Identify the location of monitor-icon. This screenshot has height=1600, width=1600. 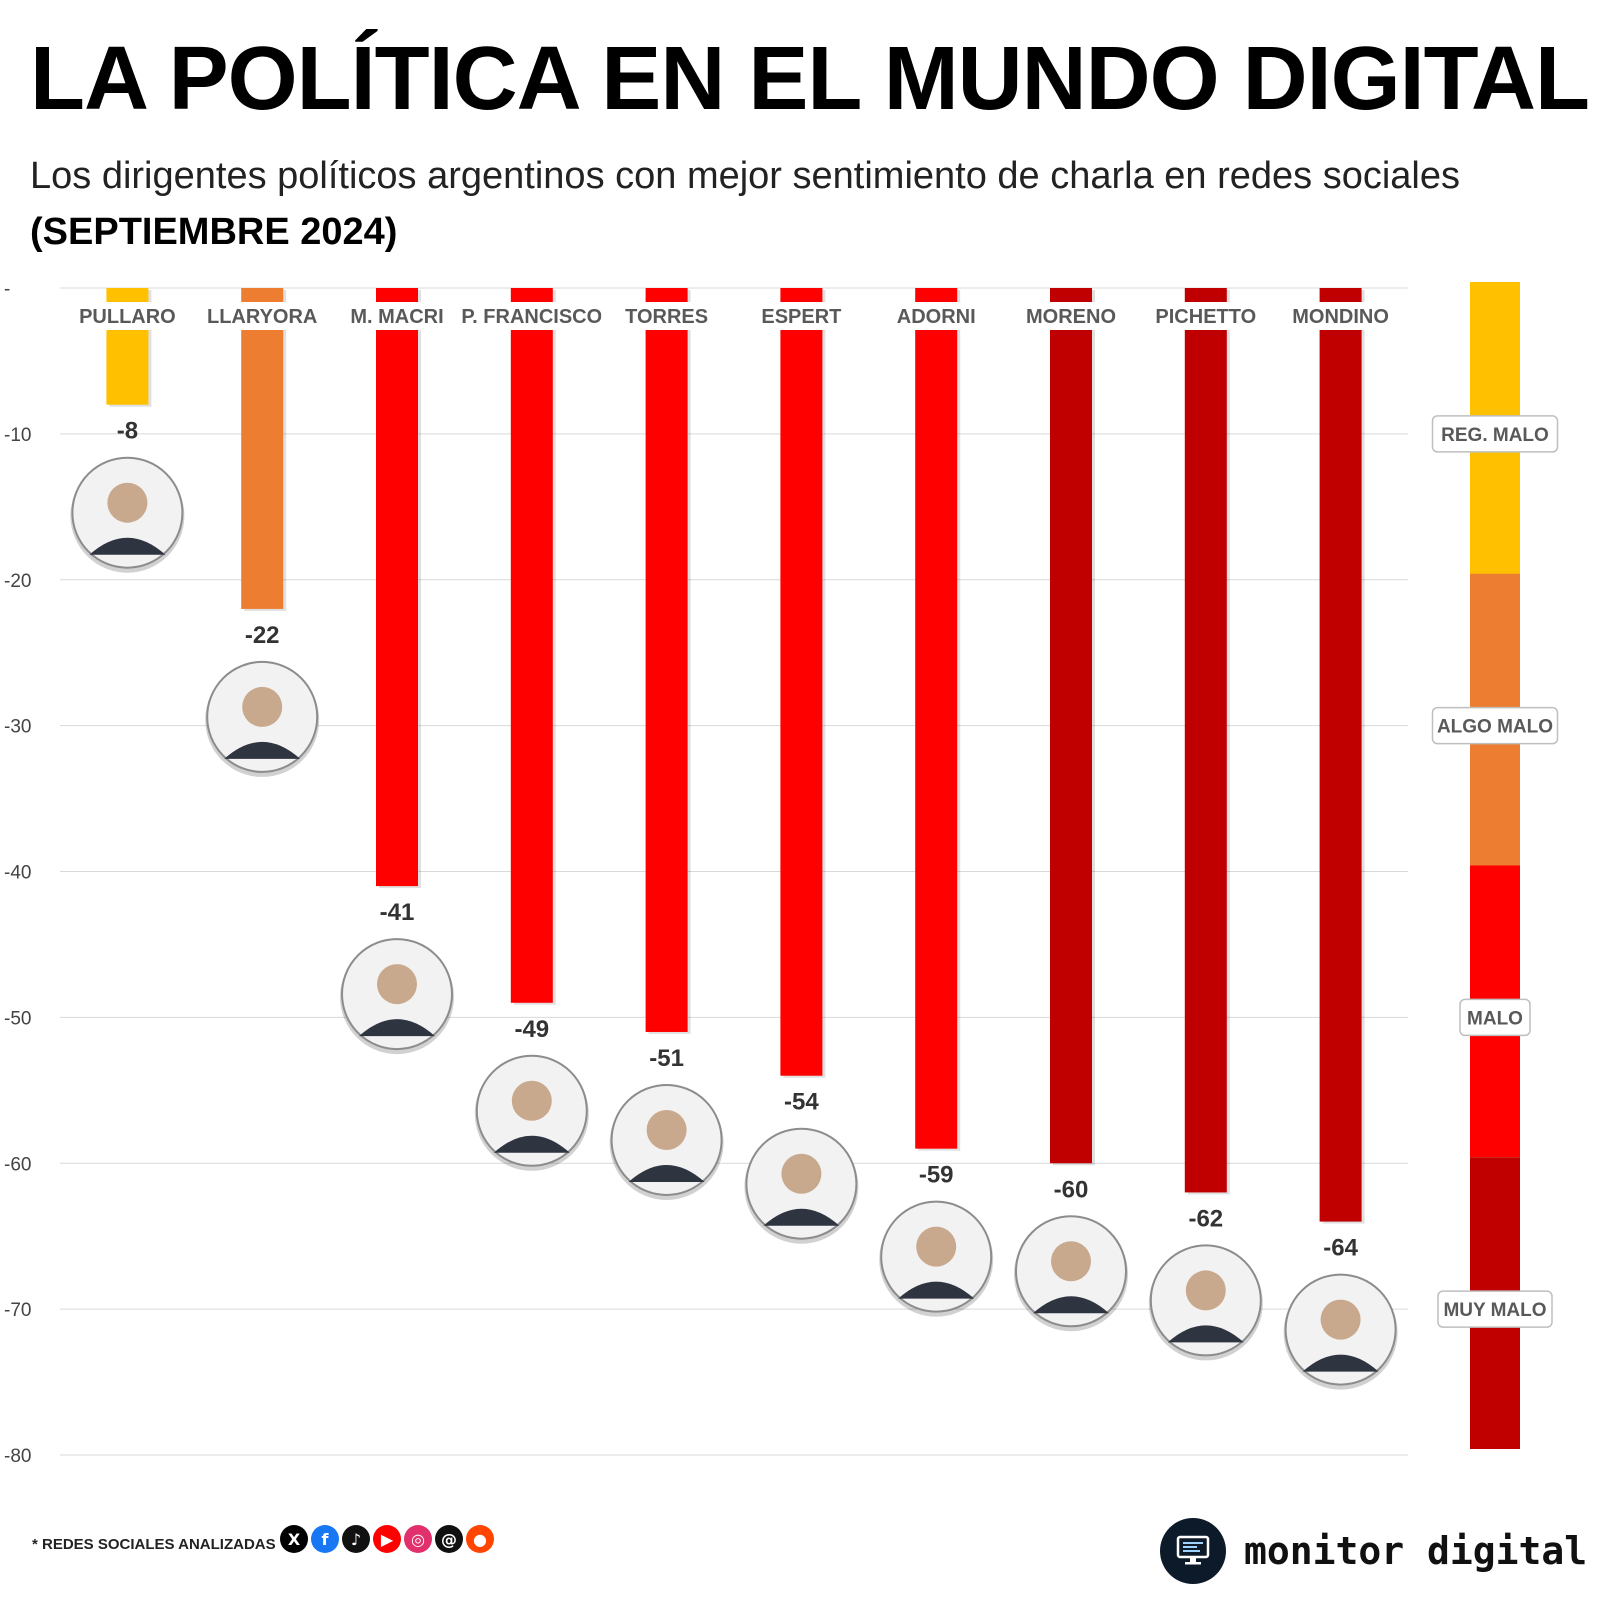
(1193, 1551).